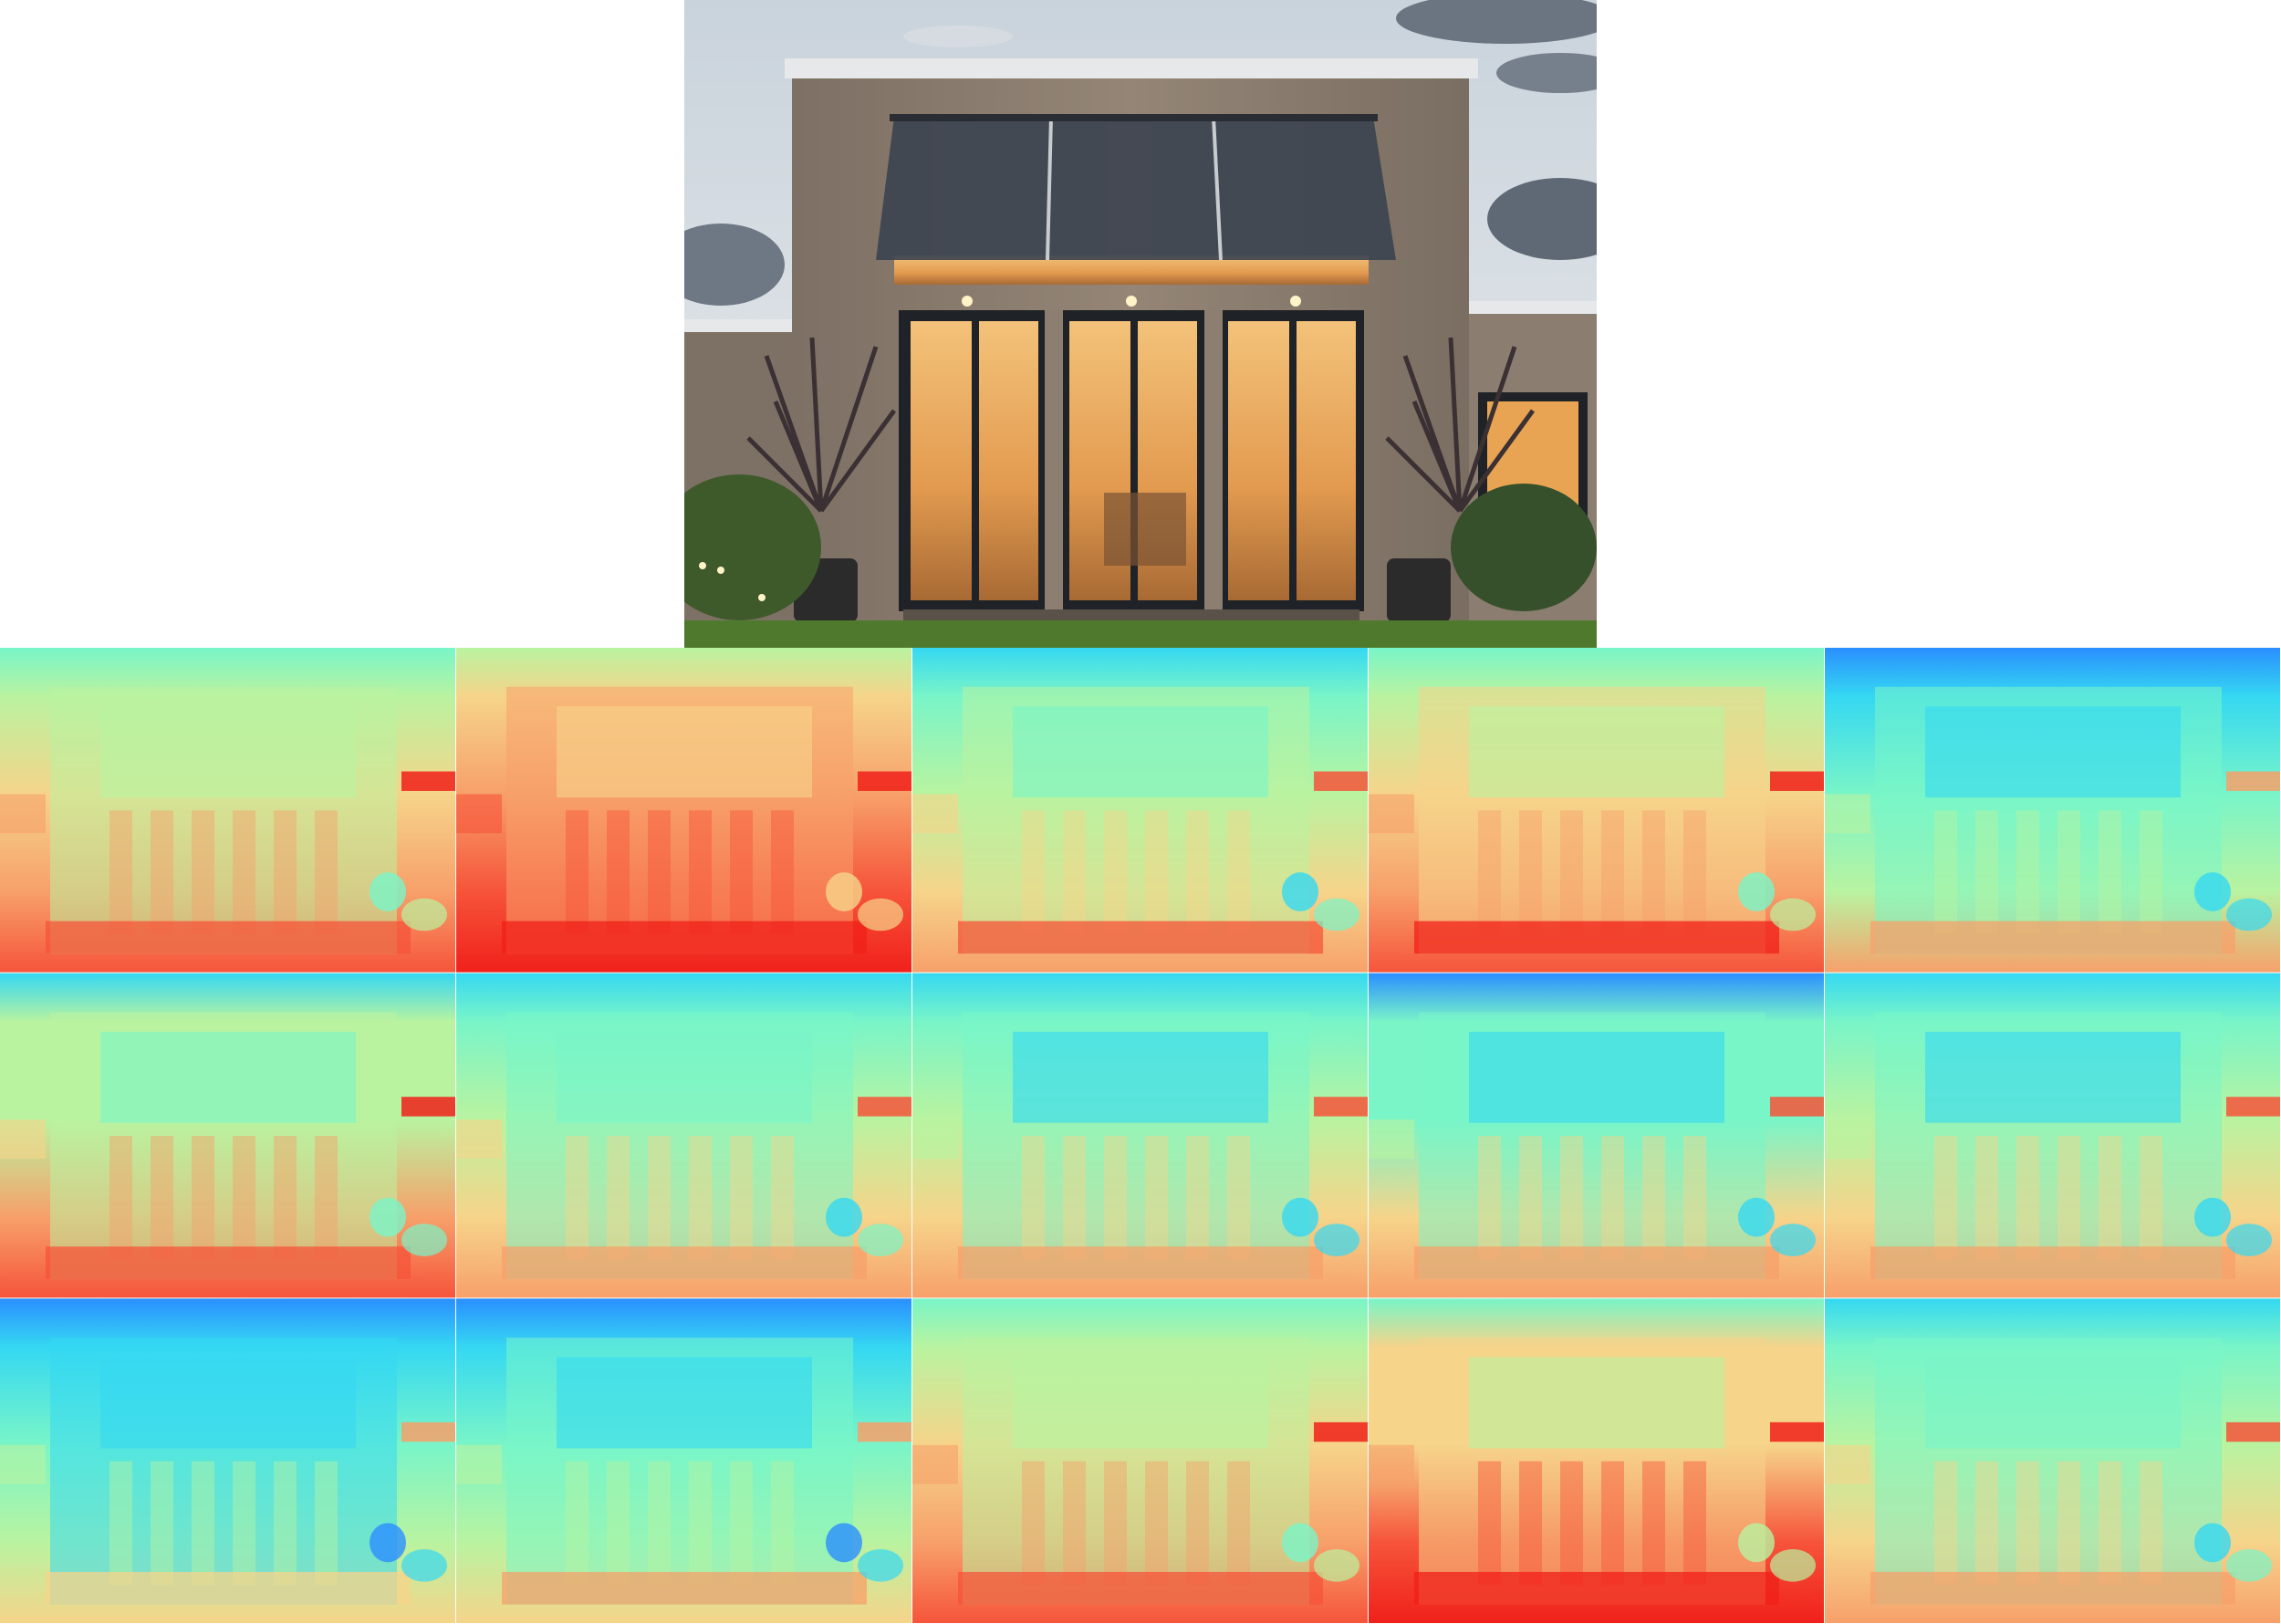  What do you see at coordinates (1131, 270) in the screenshot?
I see `clerestory` at bounding box center [1131, 270].